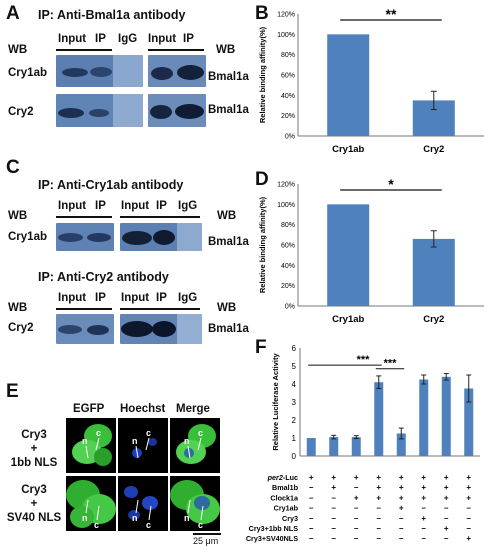 Image resolution: width=495 pixels, height=550 pixels. Describe the element at coordinates (206, 541) in the screenshot. I see `scale-bar-label: 25 μm` at that location.